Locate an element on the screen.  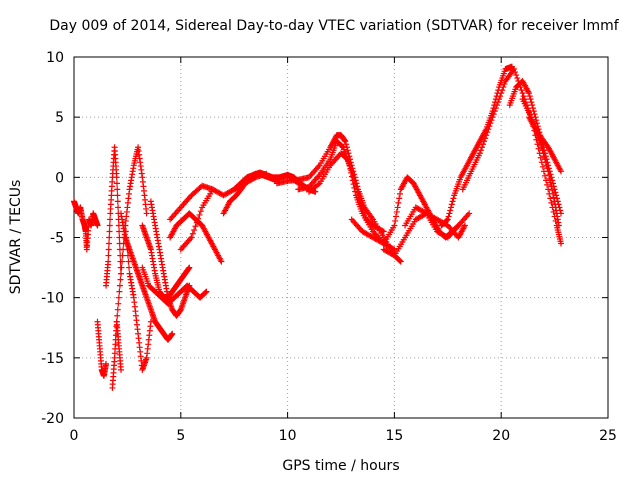
series-t7 is located at coordinates (146, 276).